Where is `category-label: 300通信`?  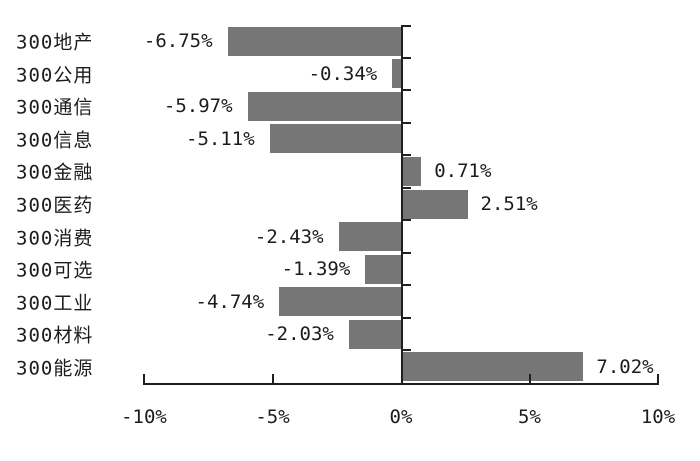
category-label: 300通信 is located at coordinates (55, 107).